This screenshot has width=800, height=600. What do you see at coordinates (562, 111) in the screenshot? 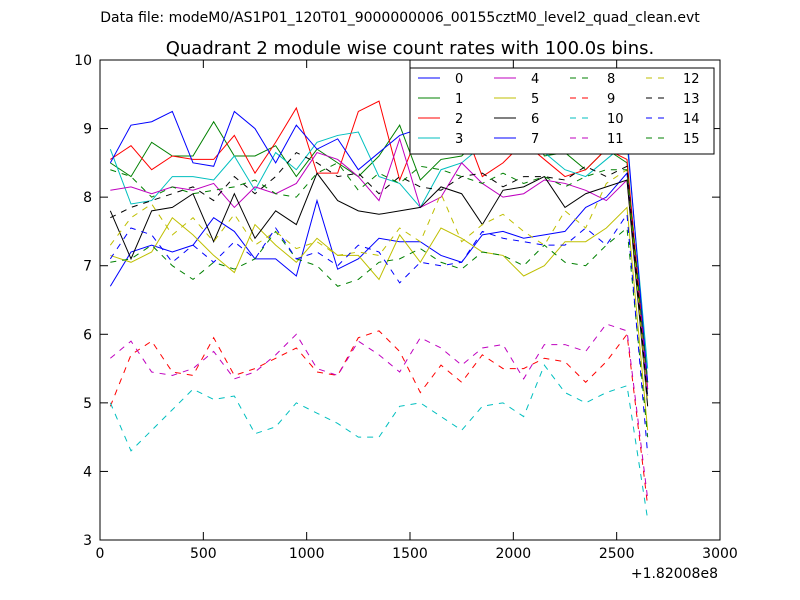
I see `legend-box` at bounding box center [562, 111].